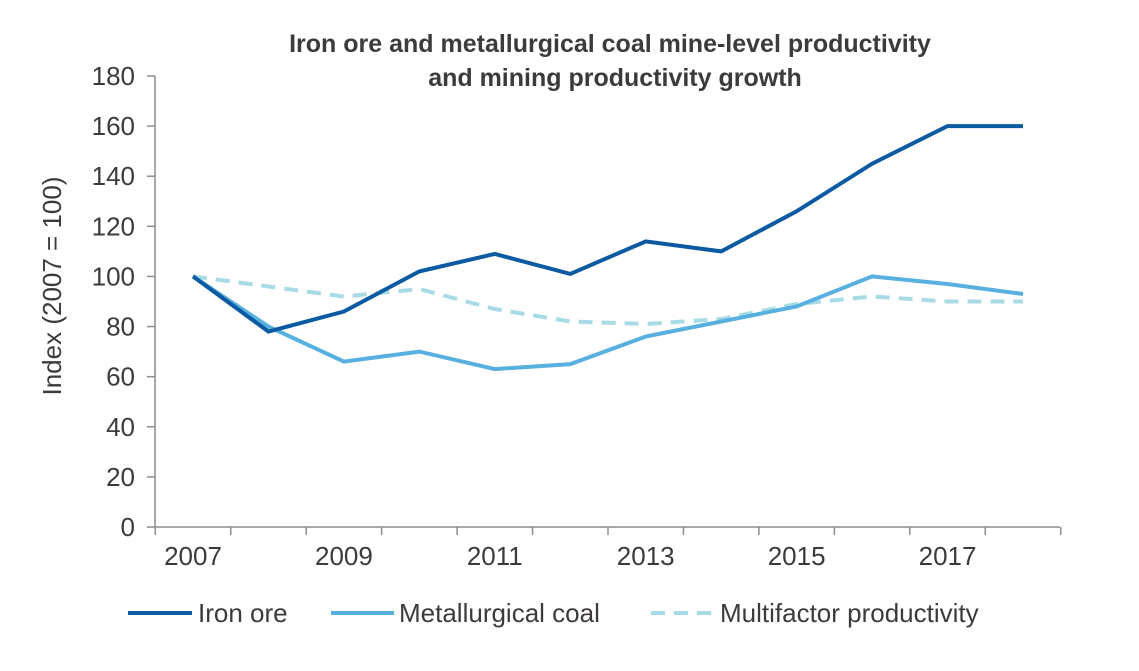 The width and height of the screenshot is (1139, 671). I want to click on x-tick-label: 2009, so click(344, 556).